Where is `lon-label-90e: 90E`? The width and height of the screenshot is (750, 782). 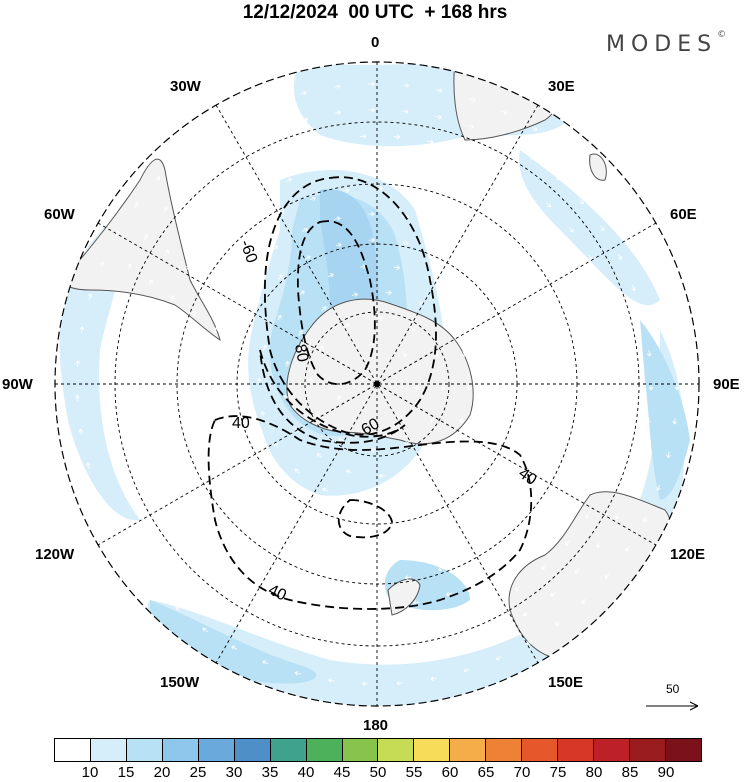 lon-label-90e: 90E is located at coordinates (726, 384).